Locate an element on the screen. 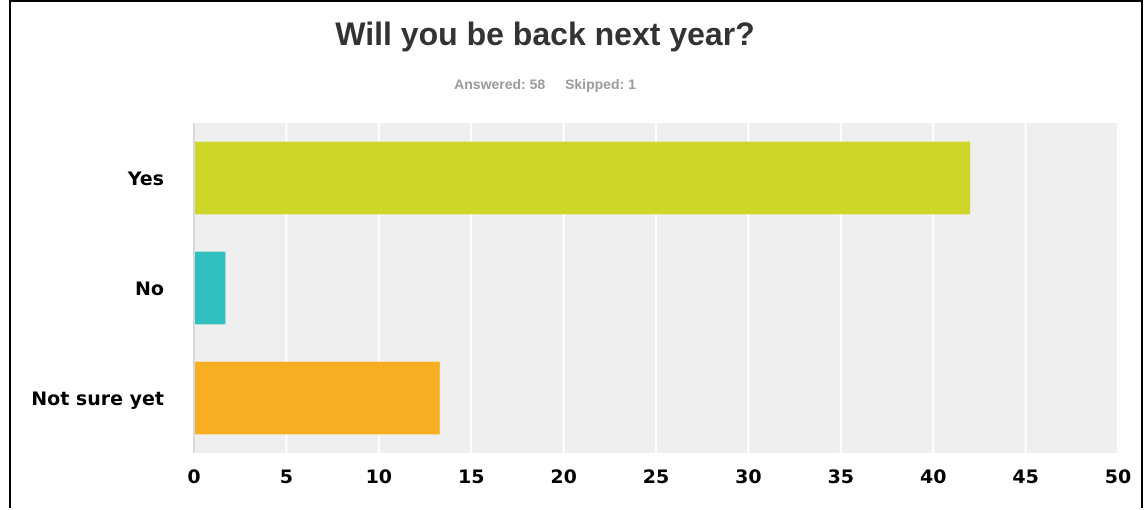 This screenshot has height=510, width=1146. response-stats: Answered: 58 Skipped: 1 is located at coordinates (545, 84).